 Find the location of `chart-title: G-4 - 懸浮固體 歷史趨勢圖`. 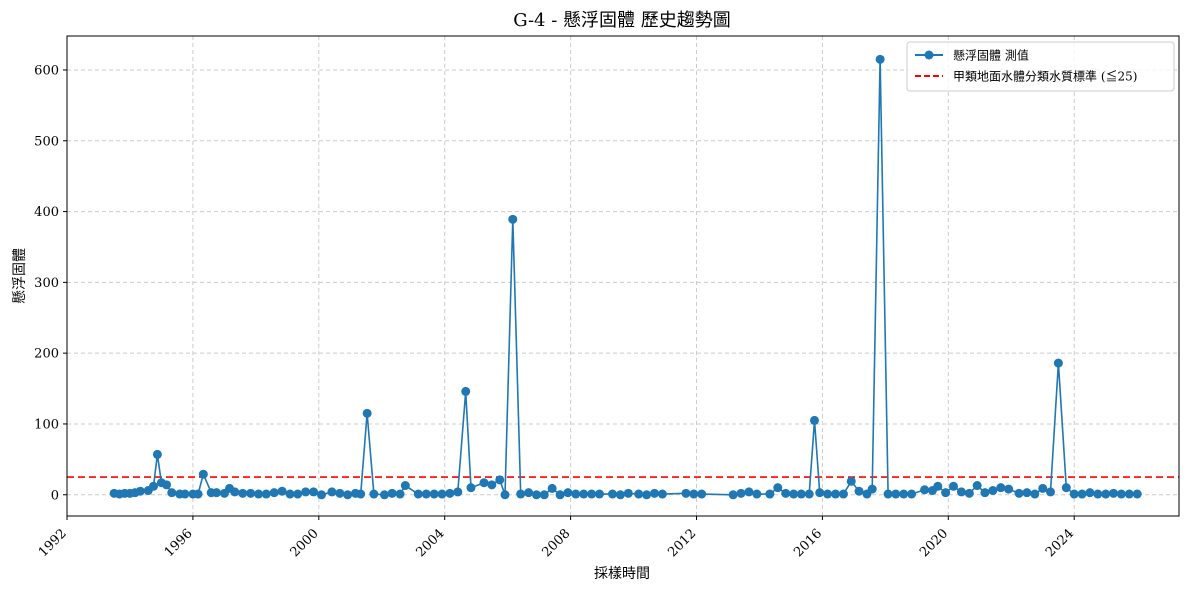

chart-title: G-4 - 懸浮固體 歷史趨勢圖 is located at coordinates (622, 20).